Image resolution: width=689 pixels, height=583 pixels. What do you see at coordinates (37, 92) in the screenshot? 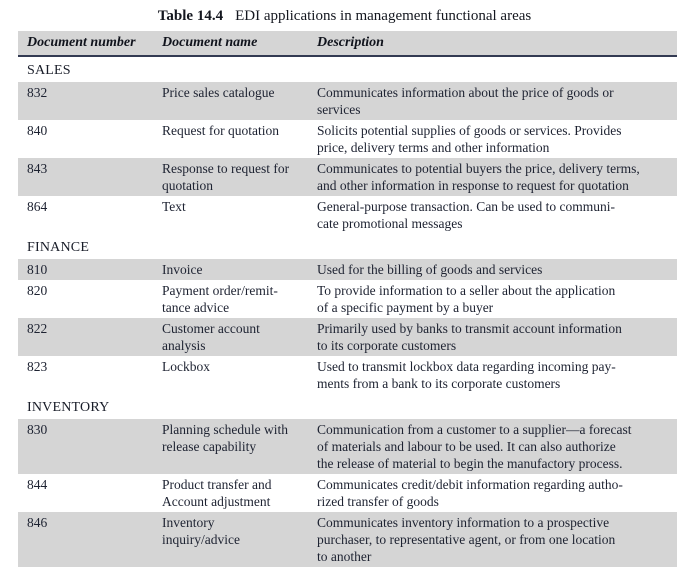
I see `cell-document-number: 832` at bounding box center [37, 92].